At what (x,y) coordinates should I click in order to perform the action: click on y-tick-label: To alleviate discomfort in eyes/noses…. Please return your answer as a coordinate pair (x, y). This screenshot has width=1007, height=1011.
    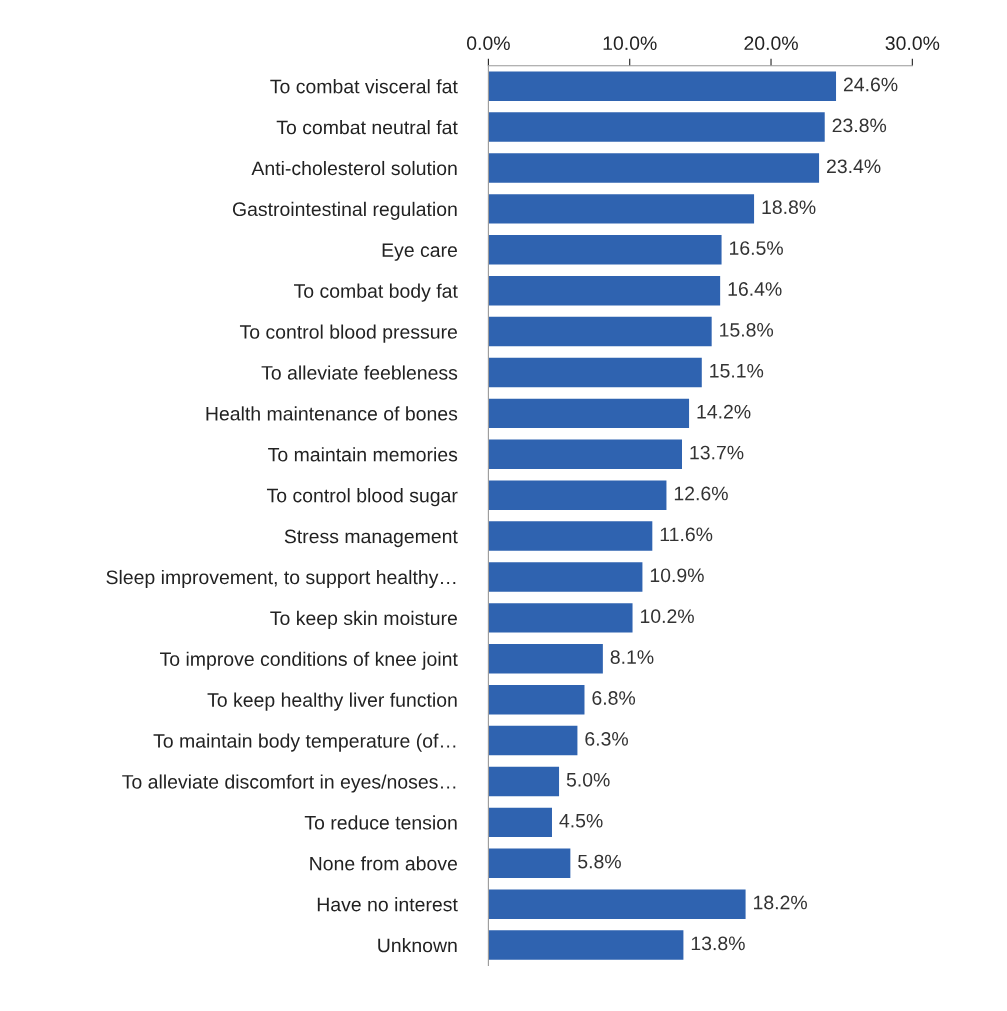
    Looking at the image, I should click on (289, 783).